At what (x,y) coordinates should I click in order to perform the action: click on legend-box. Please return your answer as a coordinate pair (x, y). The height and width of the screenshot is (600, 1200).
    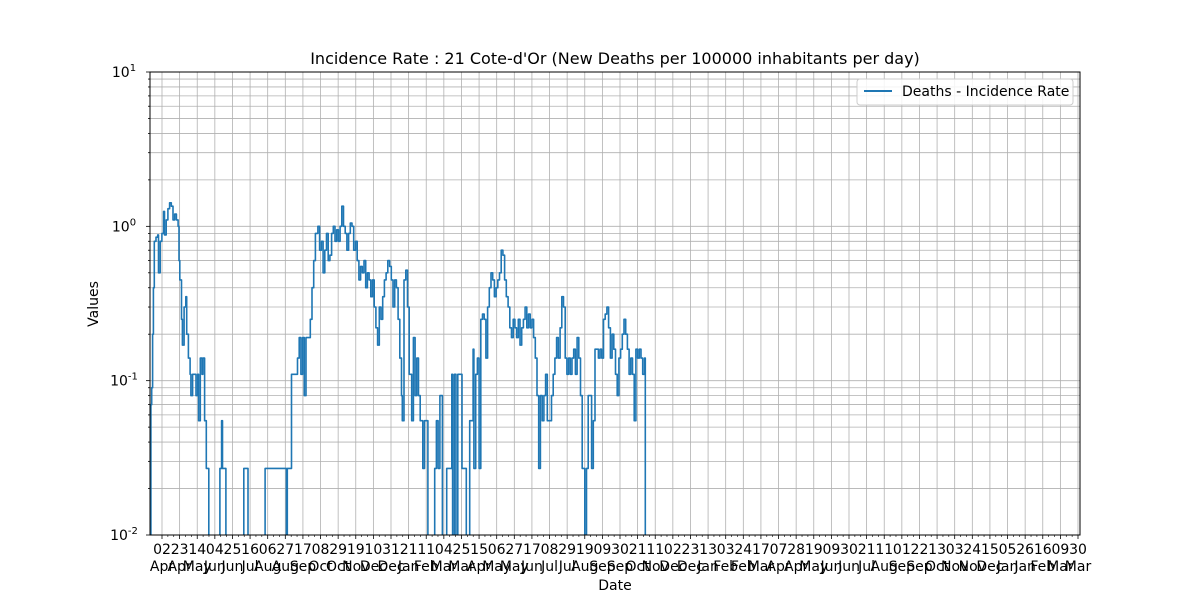
    Looking at the image, I should click on (965, 92).